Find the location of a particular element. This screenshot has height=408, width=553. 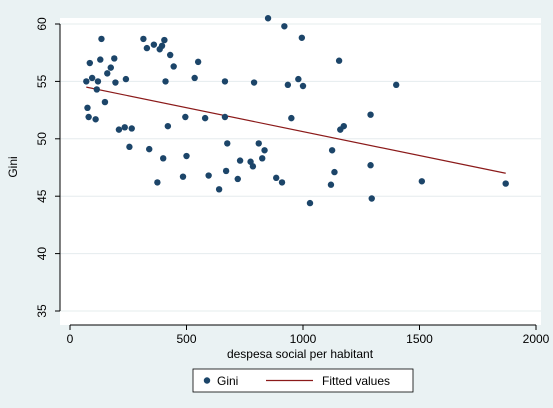

legend-label-fitted: Fitted values is located at coordinates (356, 381).